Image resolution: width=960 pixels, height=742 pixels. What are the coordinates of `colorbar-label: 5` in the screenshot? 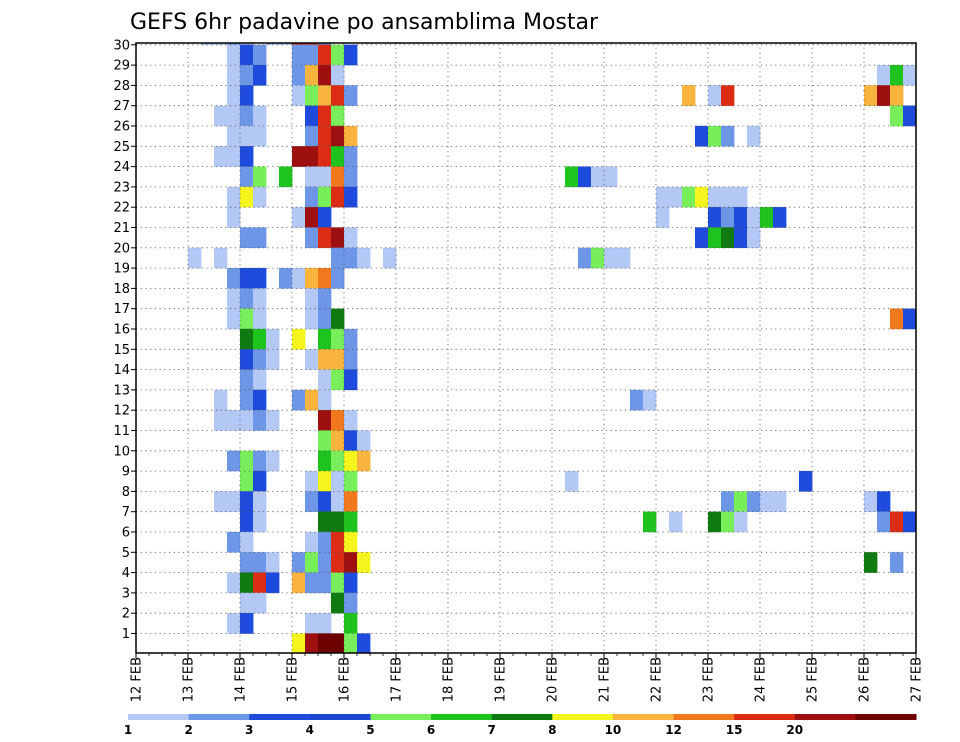 It's located at (370, 730).